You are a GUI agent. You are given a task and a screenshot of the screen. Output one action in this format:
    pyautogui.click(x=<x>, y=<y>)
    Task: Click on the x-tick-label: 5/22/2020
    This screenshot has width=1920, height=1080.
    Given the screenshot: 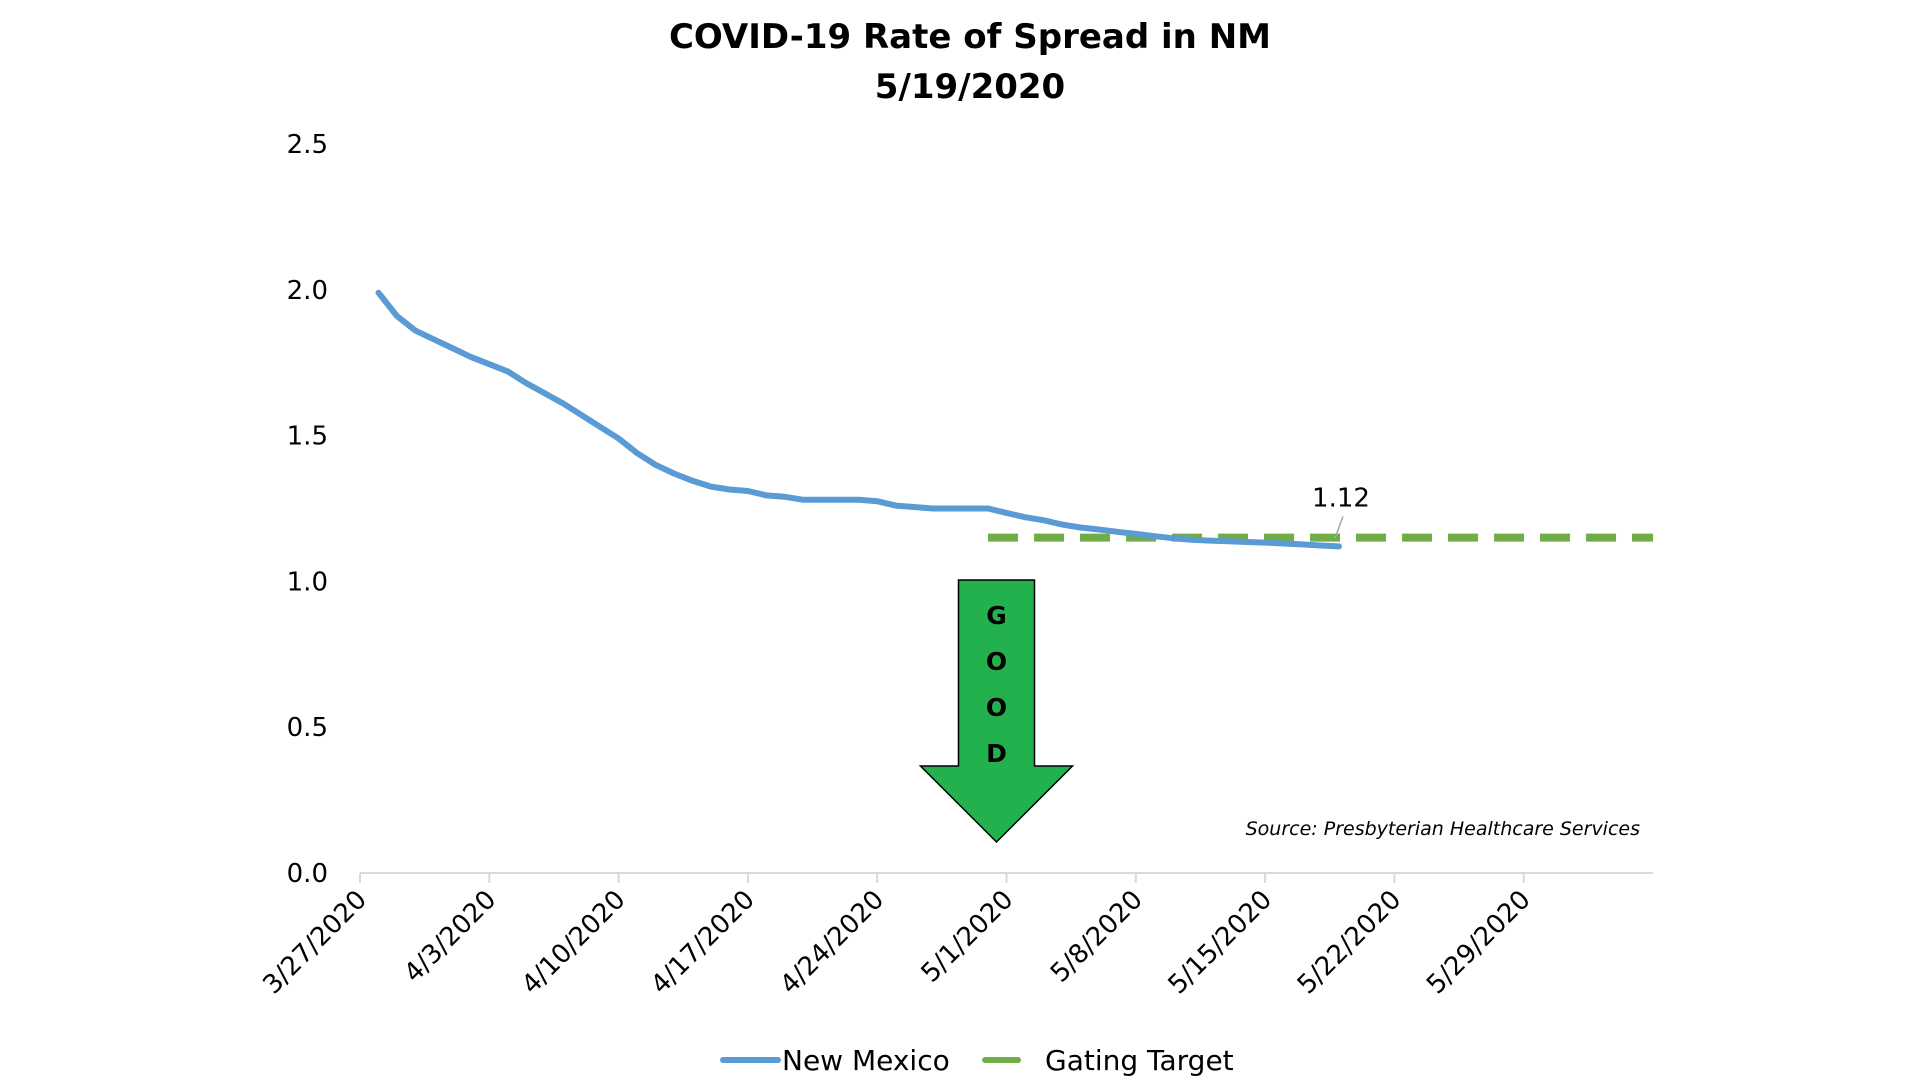 What is the action you would take?
    pyautogui.click(x=1349, y=942)
    